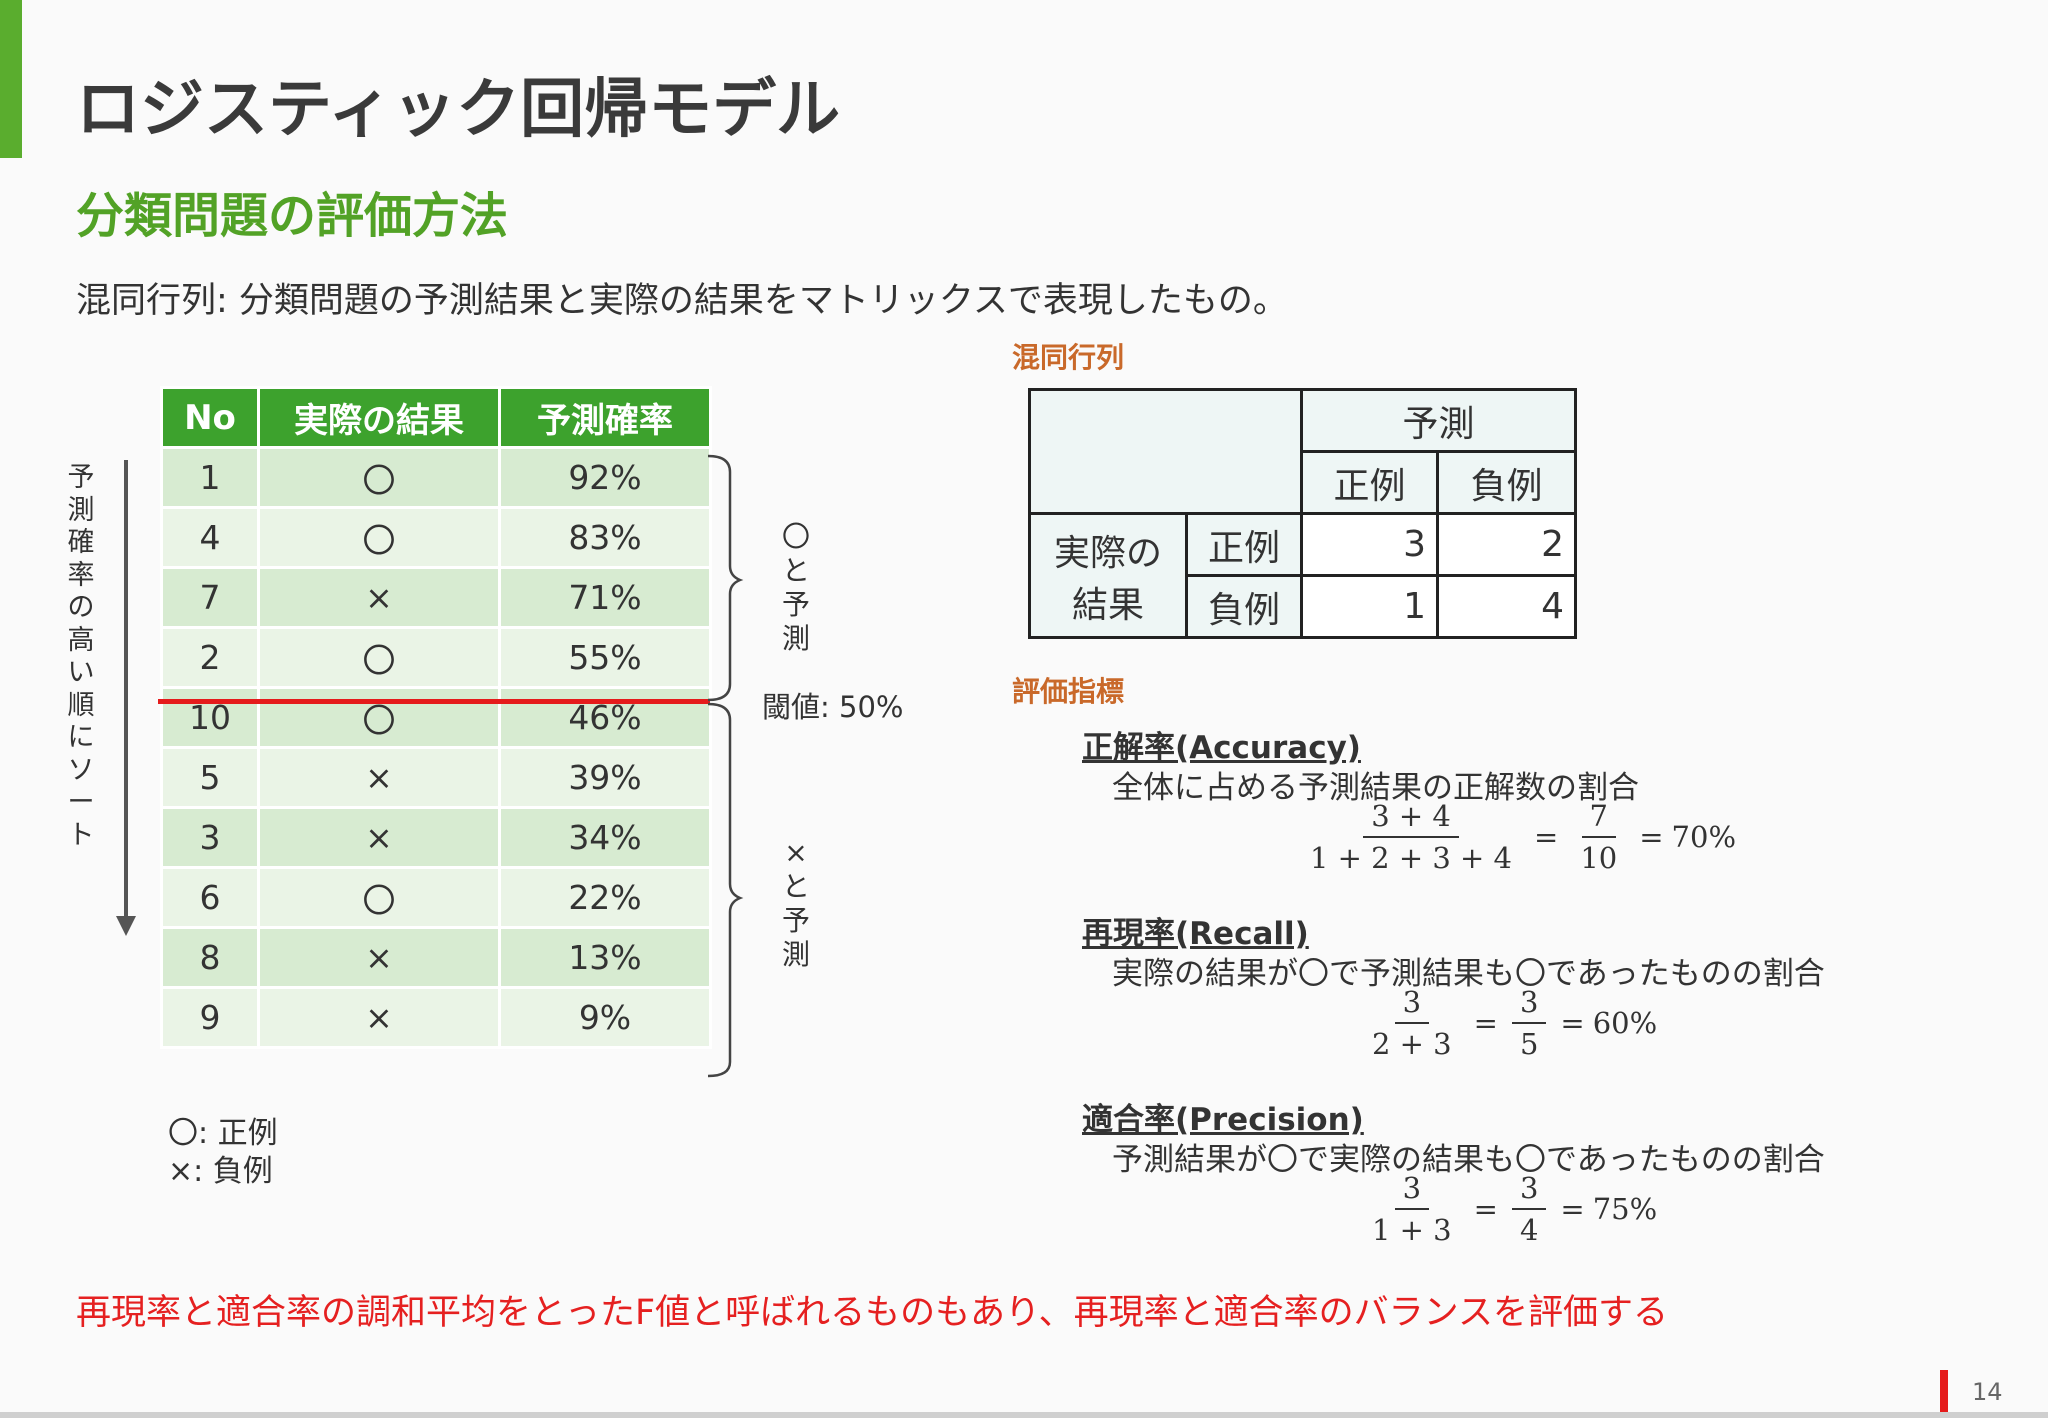 This screenshot has width=2048, height=1418. I want to click on denominator: 2 + 3, so click(1412, 1044).